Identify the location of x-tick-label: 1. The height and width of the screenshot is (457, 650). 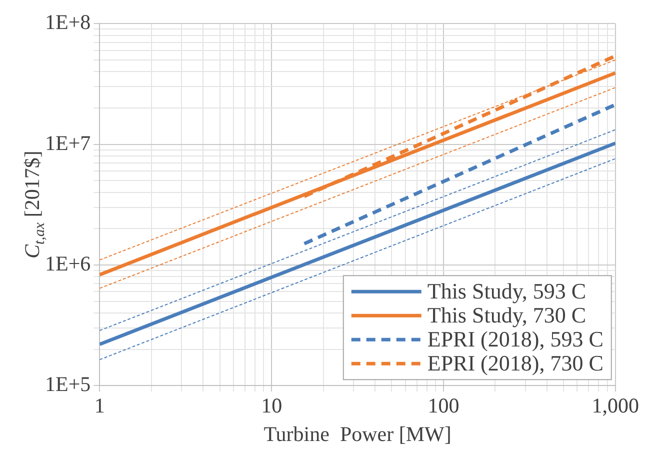
(99, 406).